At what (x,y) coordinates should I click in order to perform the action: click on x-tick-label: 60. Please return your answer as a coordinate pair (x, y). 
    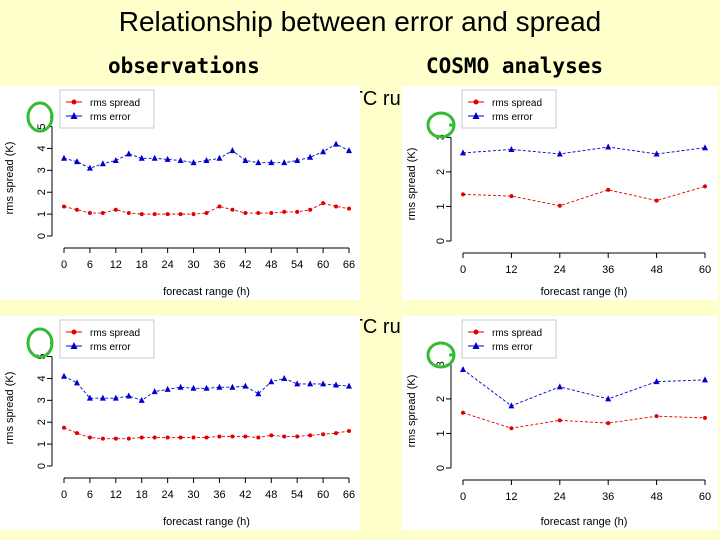
    Looking at the image, I should click on (323, 495).